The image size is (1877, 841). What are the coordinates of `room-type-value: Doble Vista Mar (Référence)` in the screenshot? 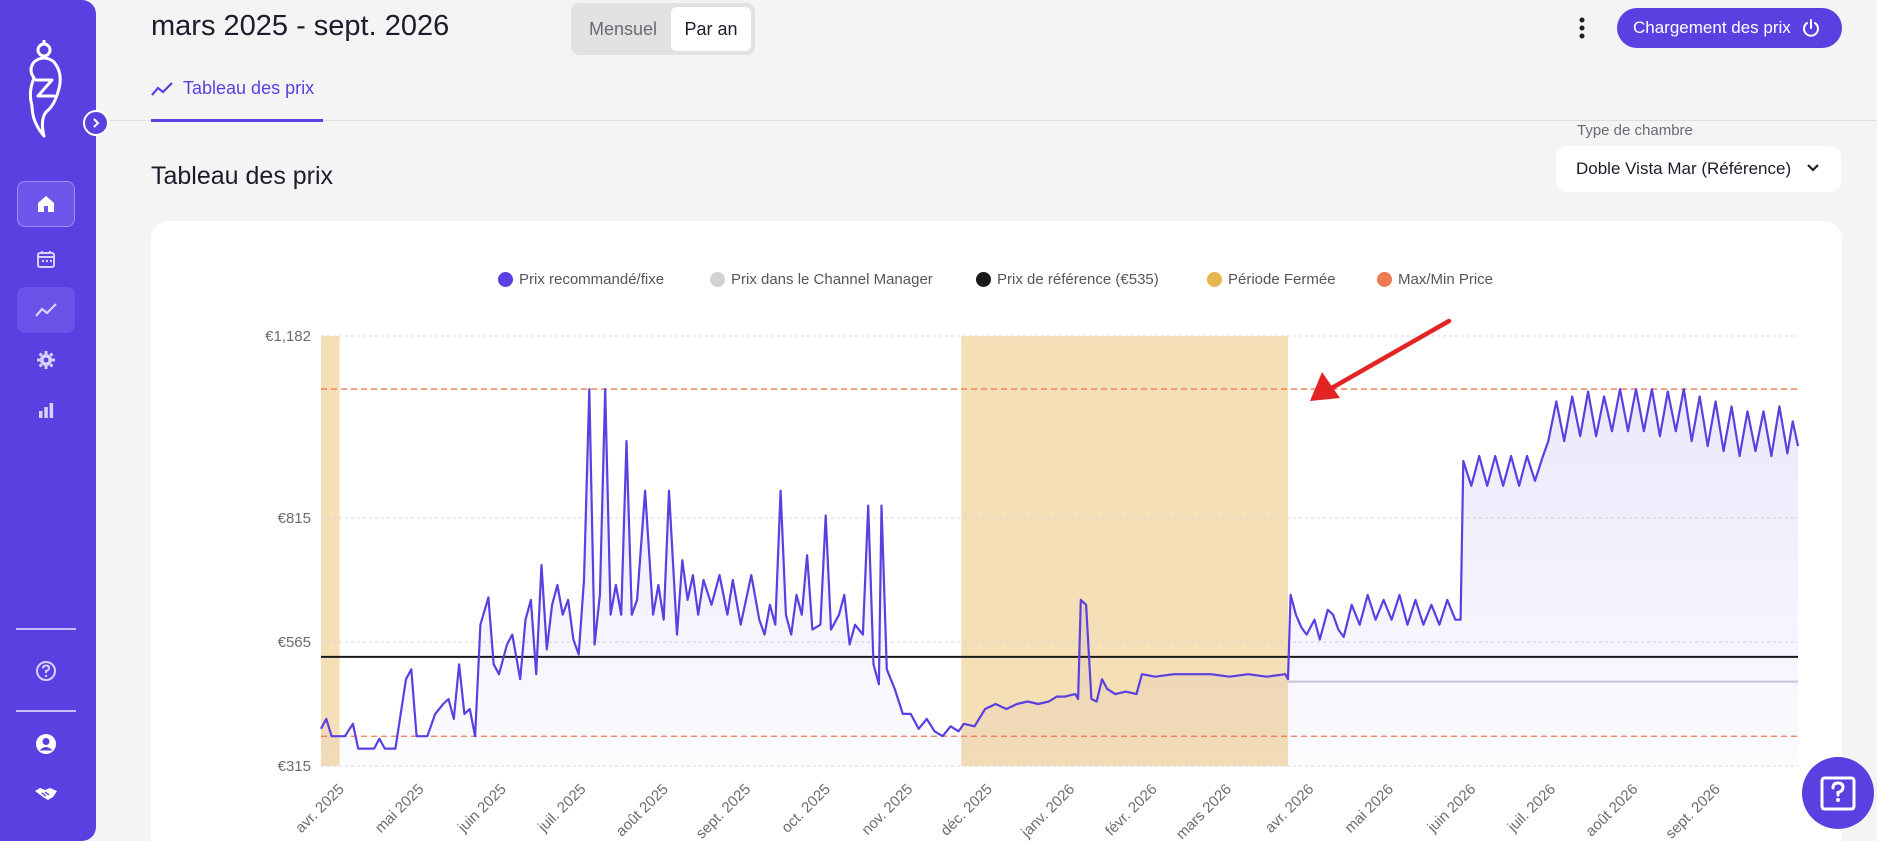 It's located at (1684, 168).